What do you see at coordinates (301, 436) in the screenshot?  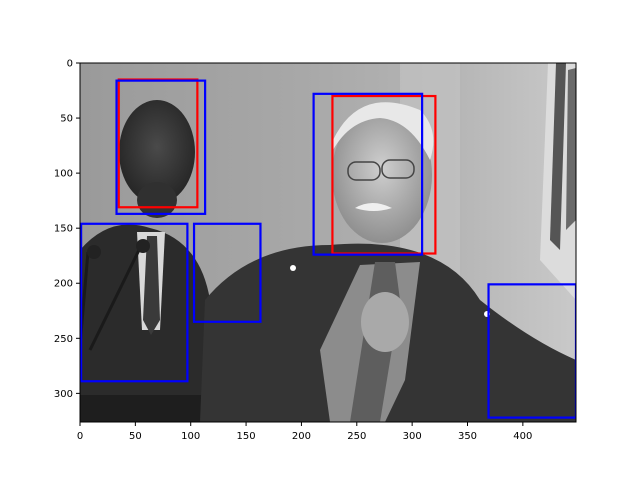 I see `x-tick-label: 200` at bounding box center [301, 436].